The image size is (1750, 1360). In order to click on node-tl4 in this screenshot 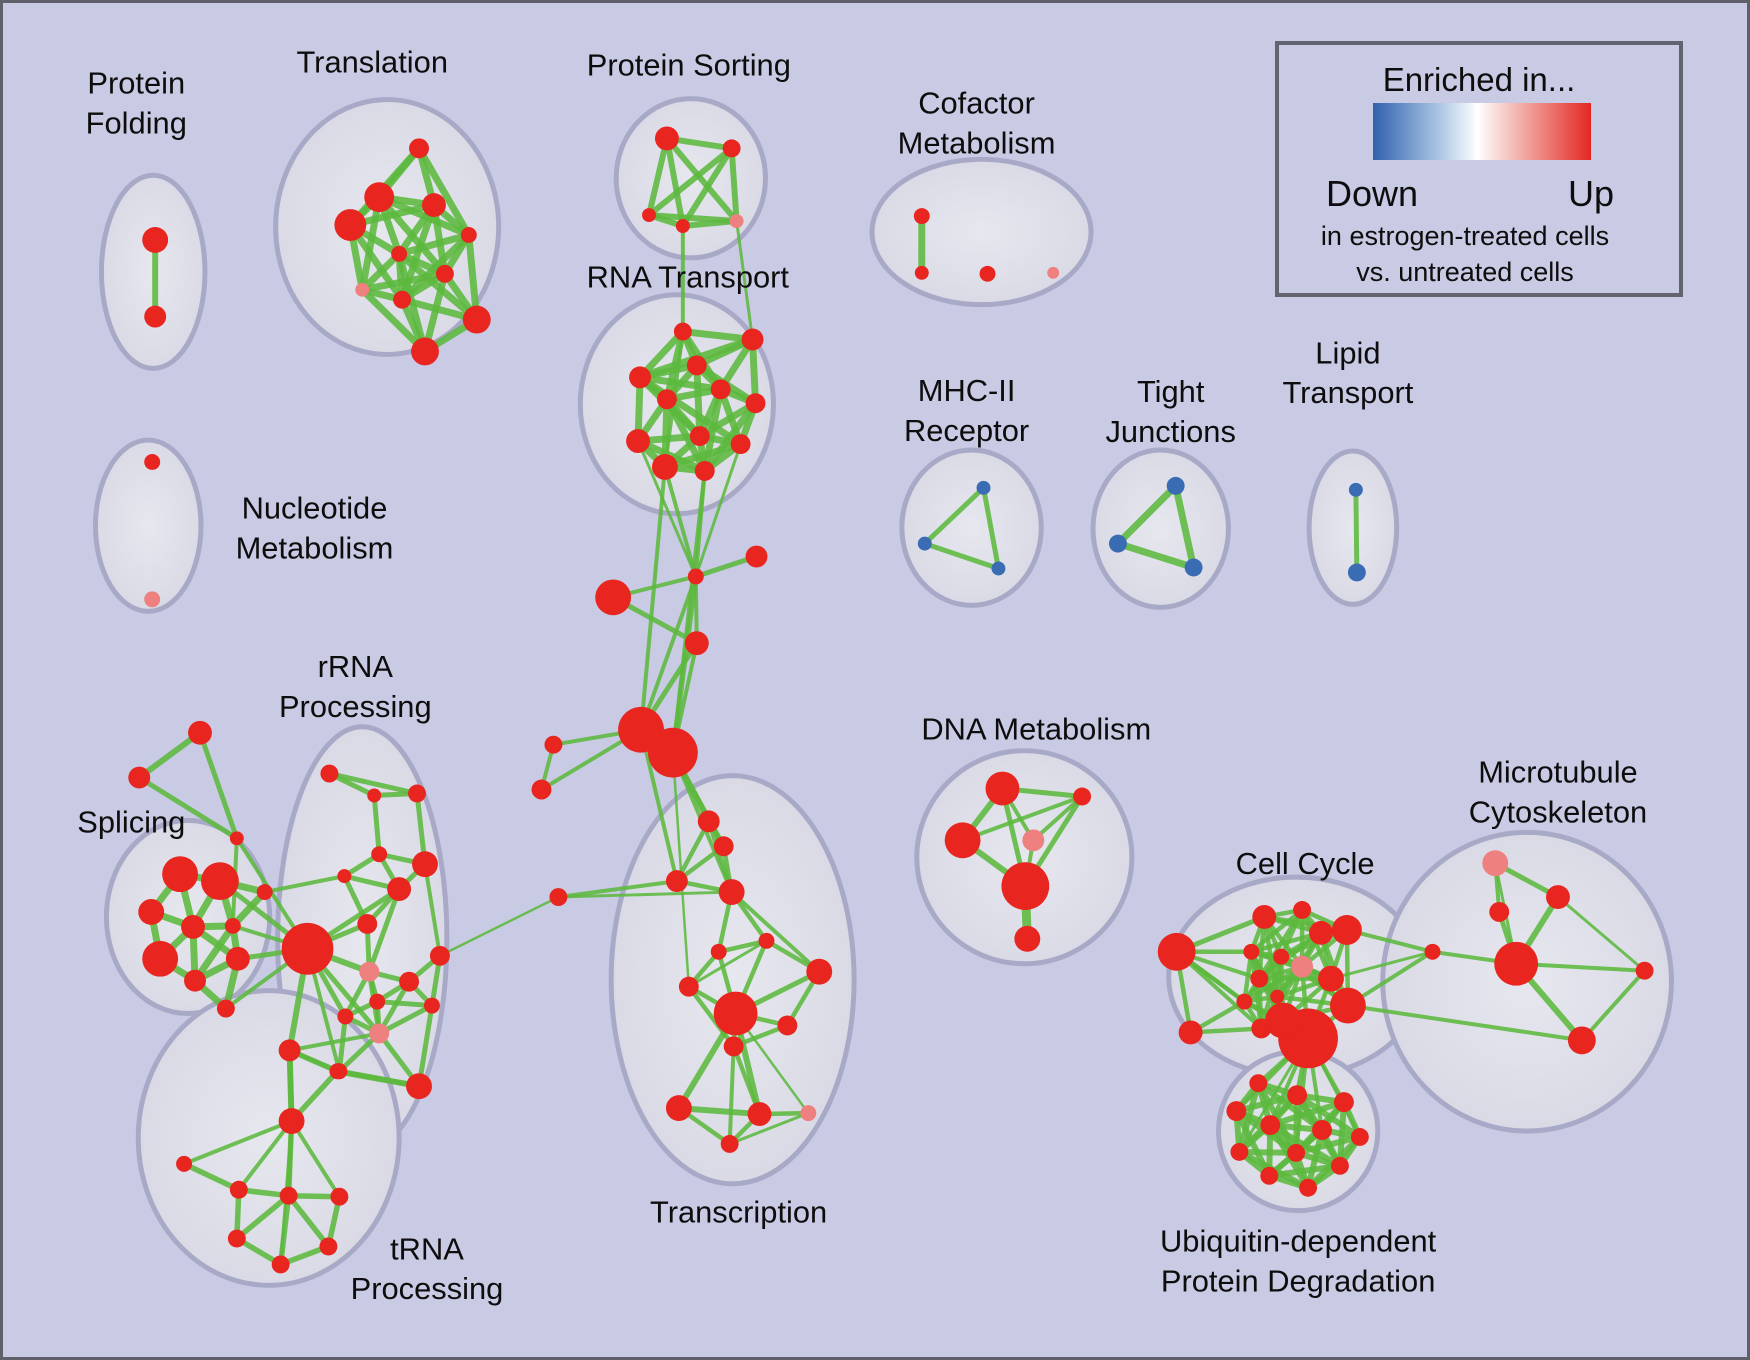, I will do `click(350, 225)`.